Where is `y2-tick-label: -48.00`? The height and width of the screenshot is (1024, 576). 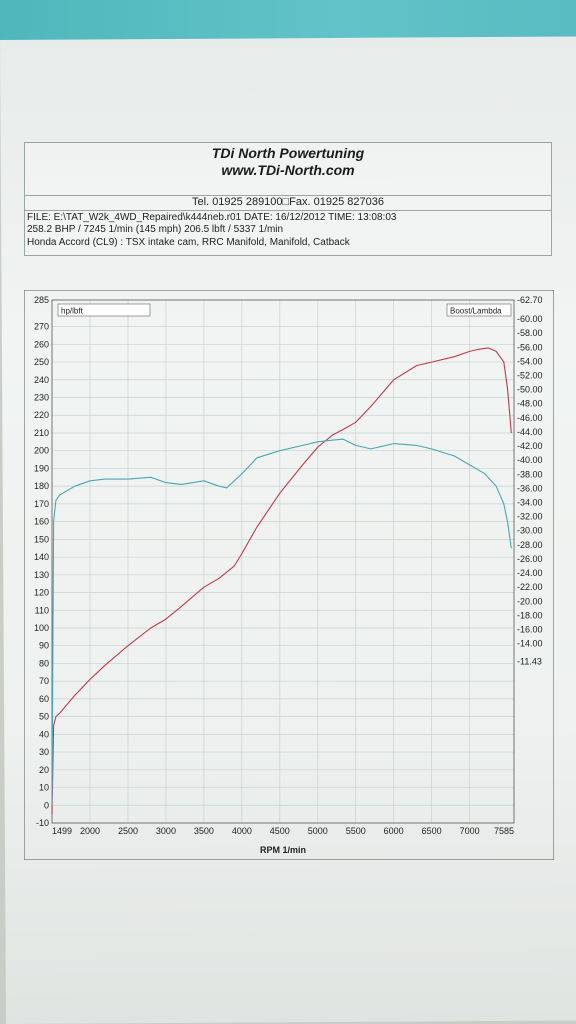
y2-tick-label: -48.00 is located at coordinates (530, 404).